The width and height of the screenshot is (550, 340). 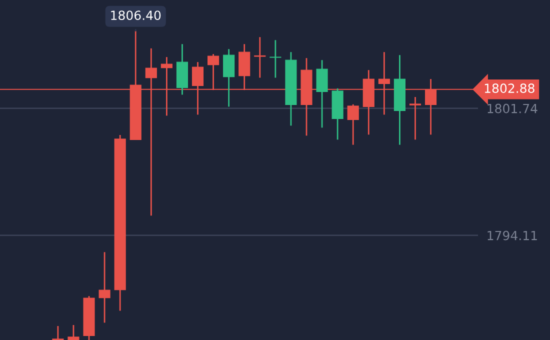 I want to click on y-tick-label: 1801.74, so click(x=513, y=109).